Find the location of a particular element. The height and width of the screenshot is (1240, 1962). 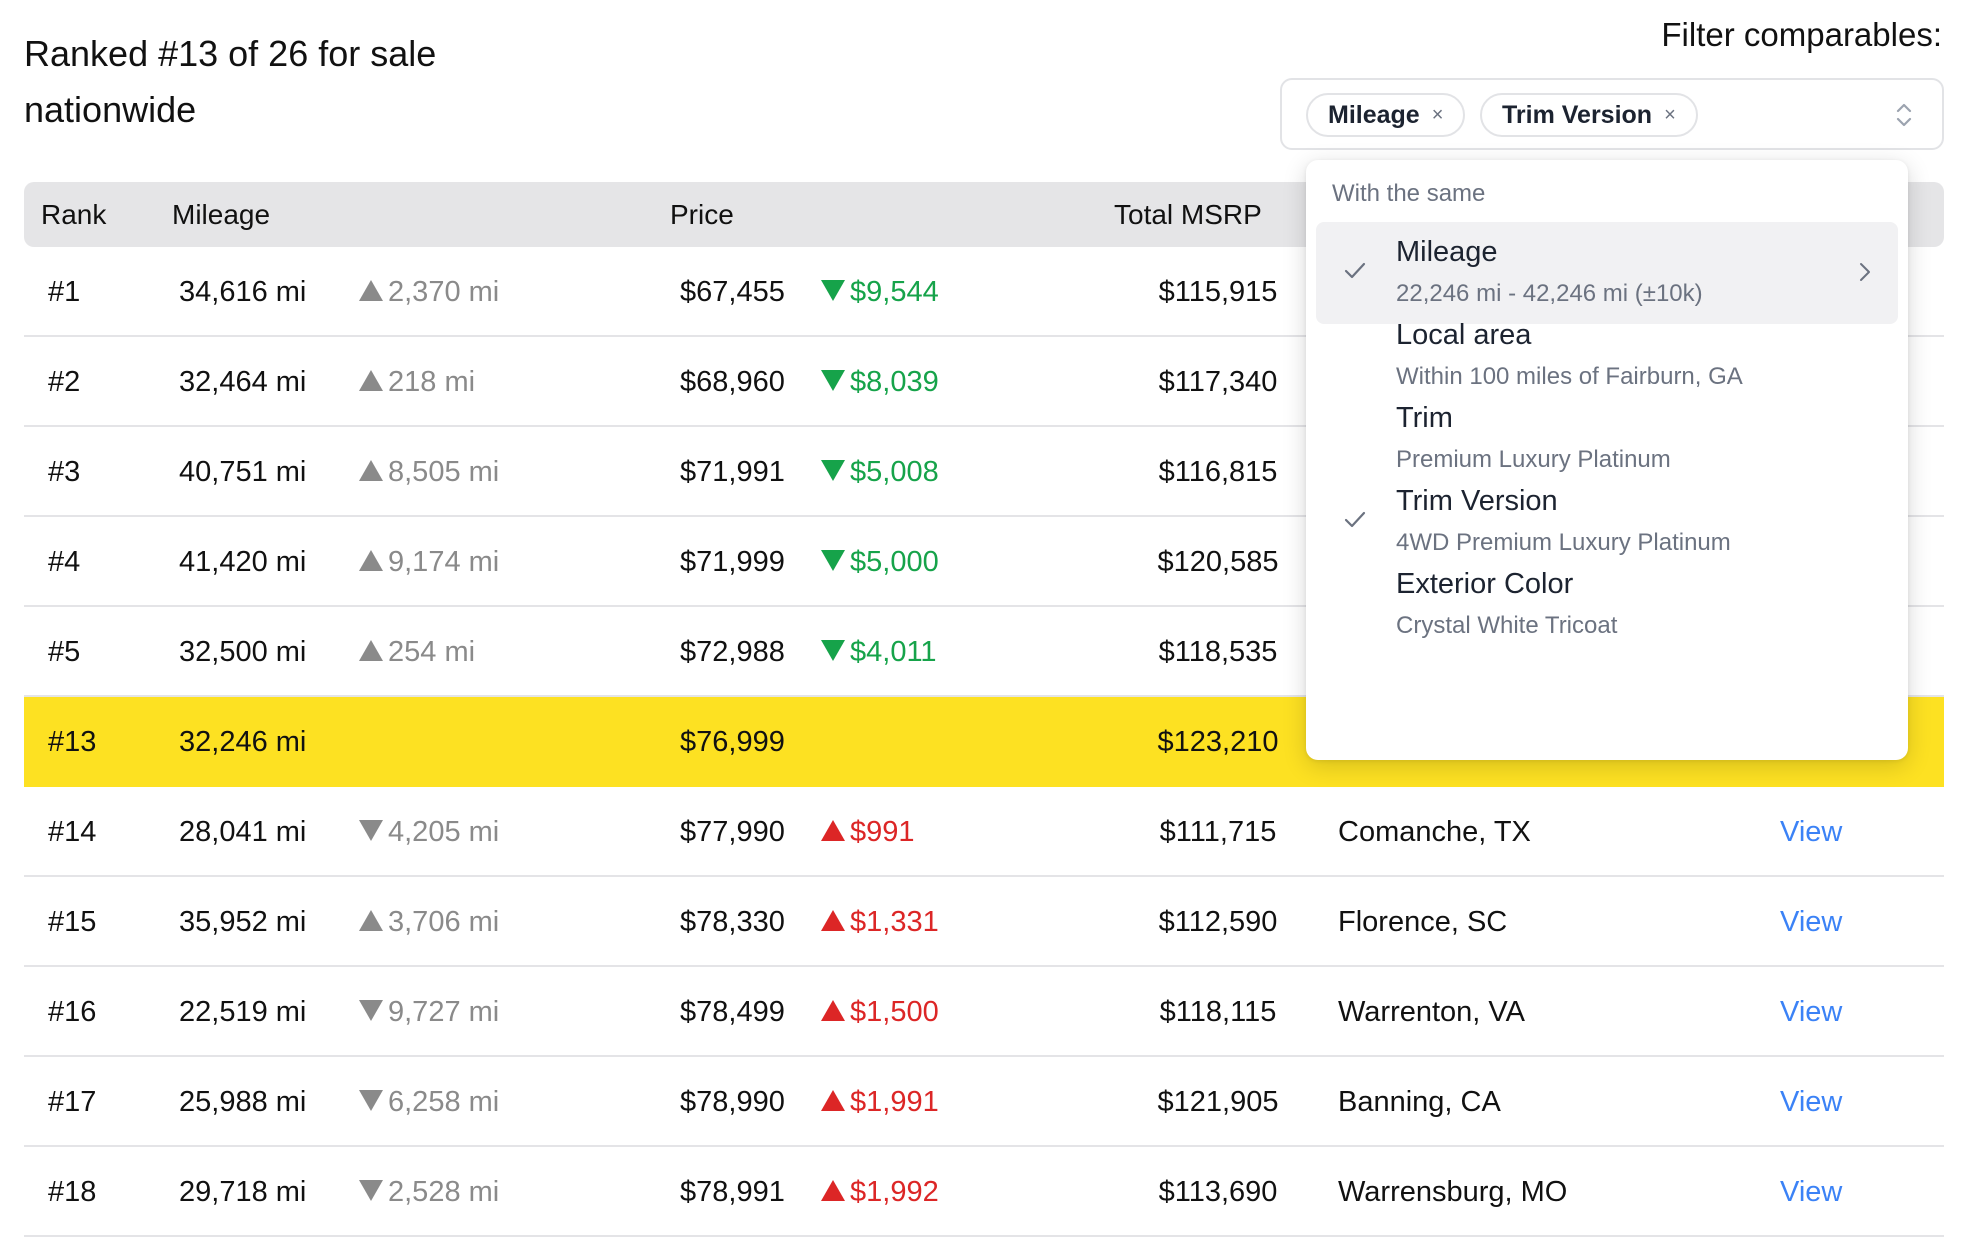

mileage-cell: 29,718 mi is located at coordinates (243, 1192).